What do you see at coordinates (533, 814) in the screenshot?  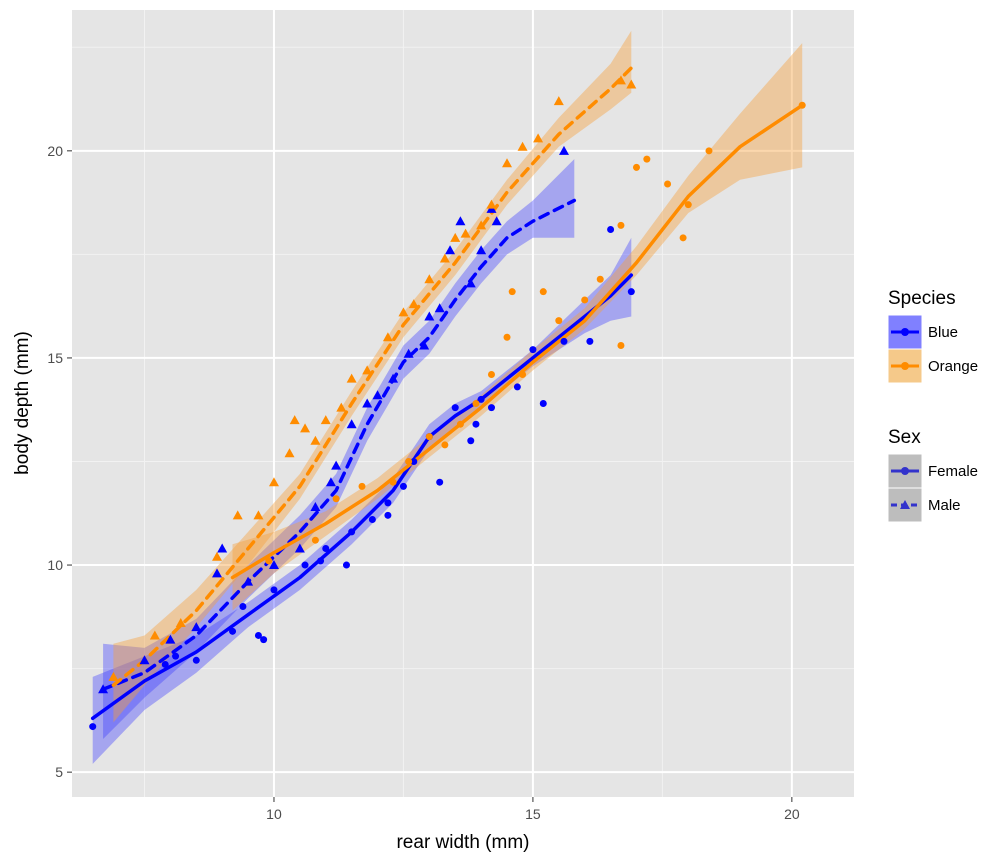 I see `x-tick-label: 15` at bounding box center [533, 814].